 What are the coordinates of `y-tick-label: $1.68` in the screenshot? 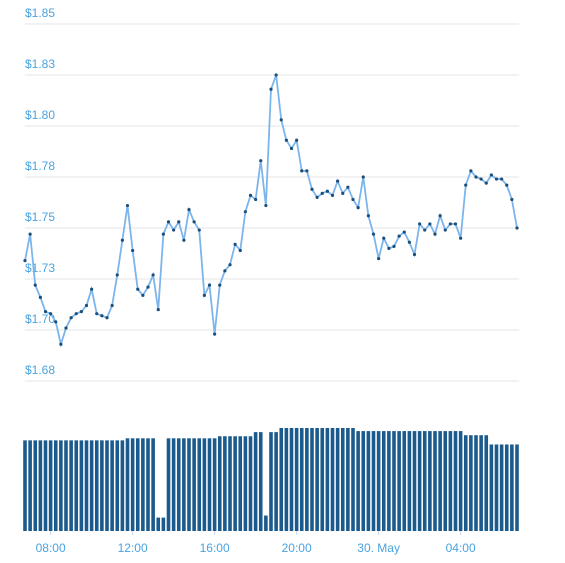 It's located at (40, 370).